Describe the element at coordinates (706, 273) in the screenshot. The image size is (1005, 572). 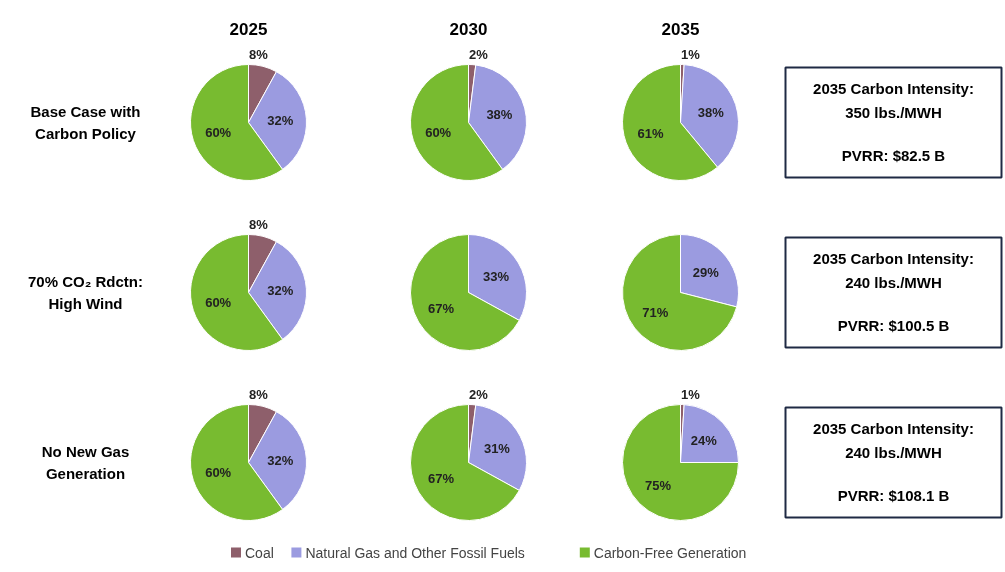
I see `data-label: 29%` at that location.